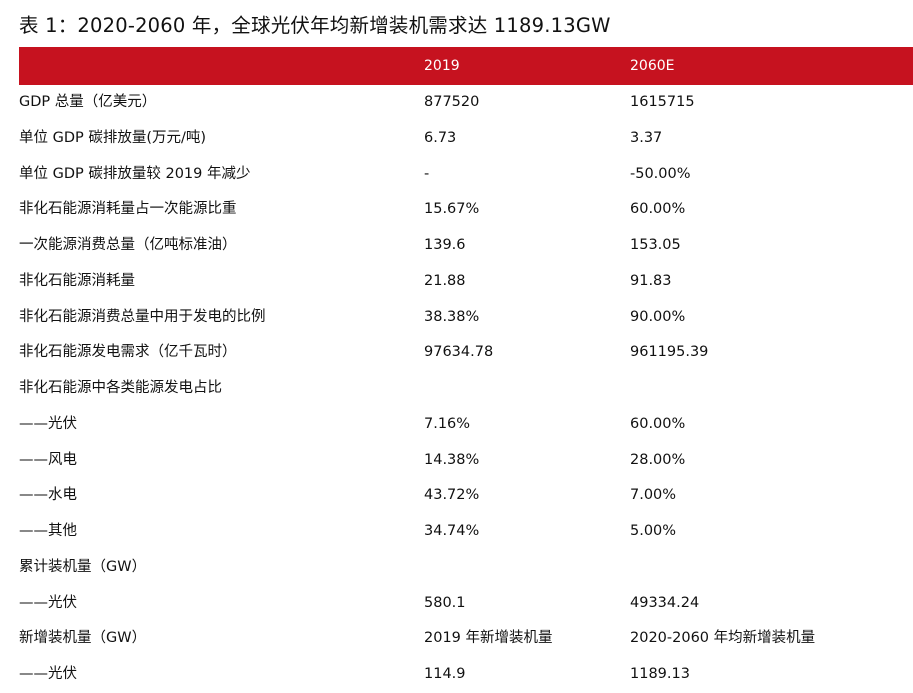 This screenshot has height=693, width=913. I want to click on table-row: ——光伏 7.16% 60.00%, so click(466, 425).